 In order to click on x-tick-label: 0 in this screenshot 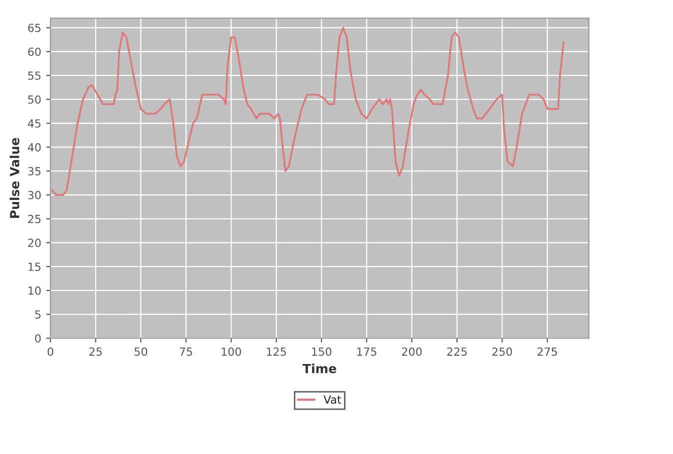, I will do `click(51, 351)`.